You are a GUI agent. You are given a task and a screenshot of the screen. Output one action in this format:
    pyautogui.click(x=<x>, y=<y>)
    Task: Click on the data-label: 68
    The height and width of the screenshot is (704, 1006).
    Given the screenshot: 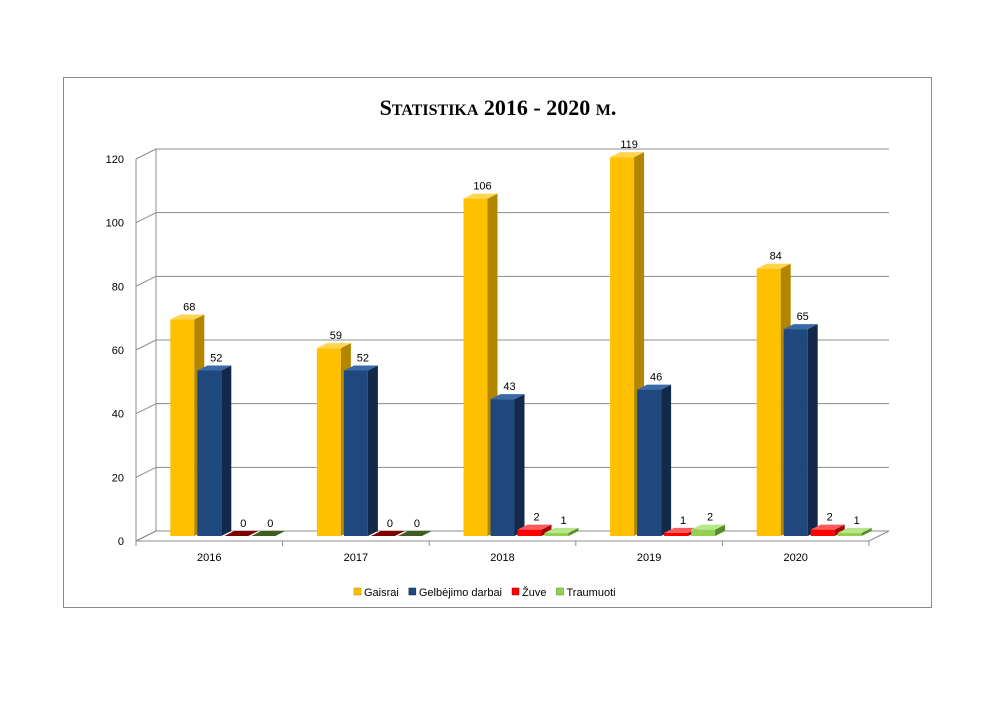 What is the action you would take?
    pyautogui.click(x=189, y=308)
    